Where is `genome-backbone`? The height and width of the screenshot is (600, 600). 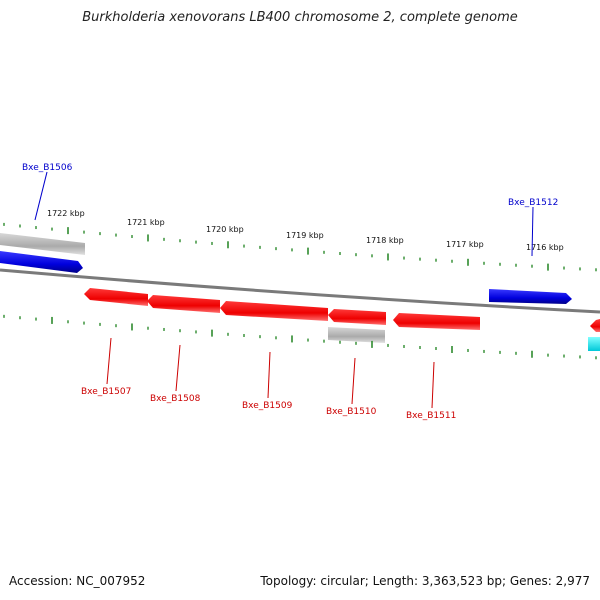 genome-backbone is located at coordinates (300, 291).